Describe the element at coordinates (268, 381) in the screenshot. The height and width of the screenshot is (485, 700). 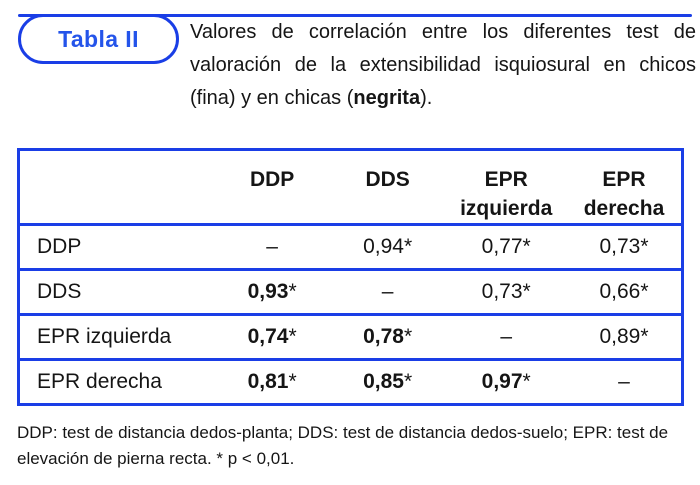
I see `cell-value: 0,81` at that location.